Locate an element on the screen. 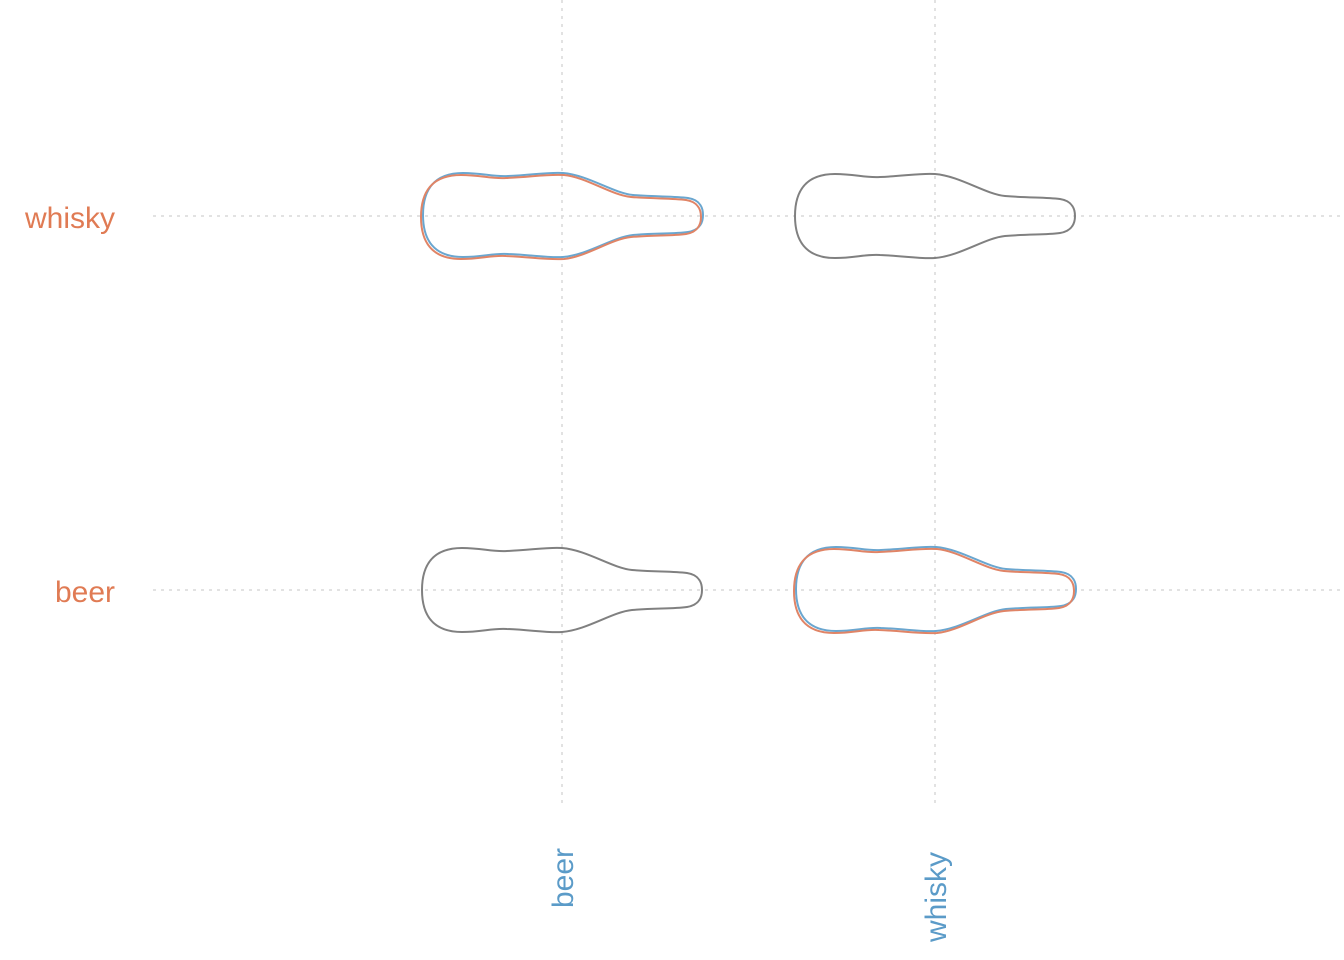 This screenshot has height=960, width=1344. cell-beer-whisky is located at coordinates (562, 216).